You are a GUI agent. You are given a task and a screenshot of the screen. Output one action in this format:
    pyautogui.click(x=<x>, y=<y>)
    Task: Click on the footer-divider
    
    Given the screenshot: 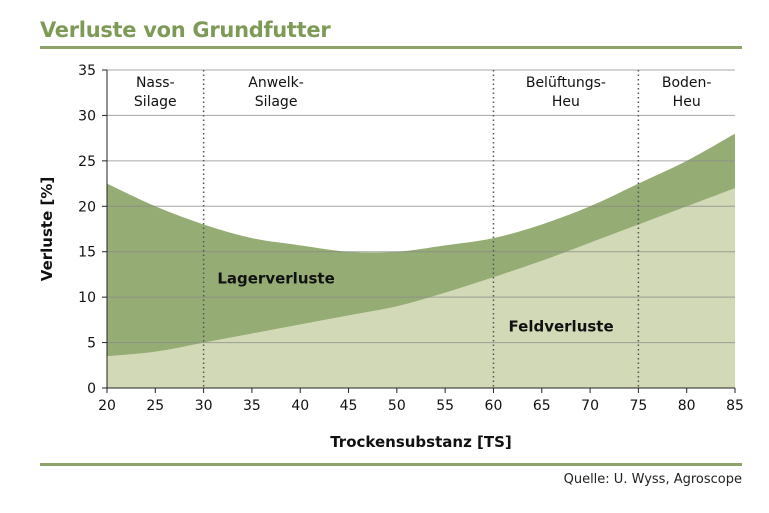 What is the action you would take?
    pyautogui.click(x=391, y=464)
    